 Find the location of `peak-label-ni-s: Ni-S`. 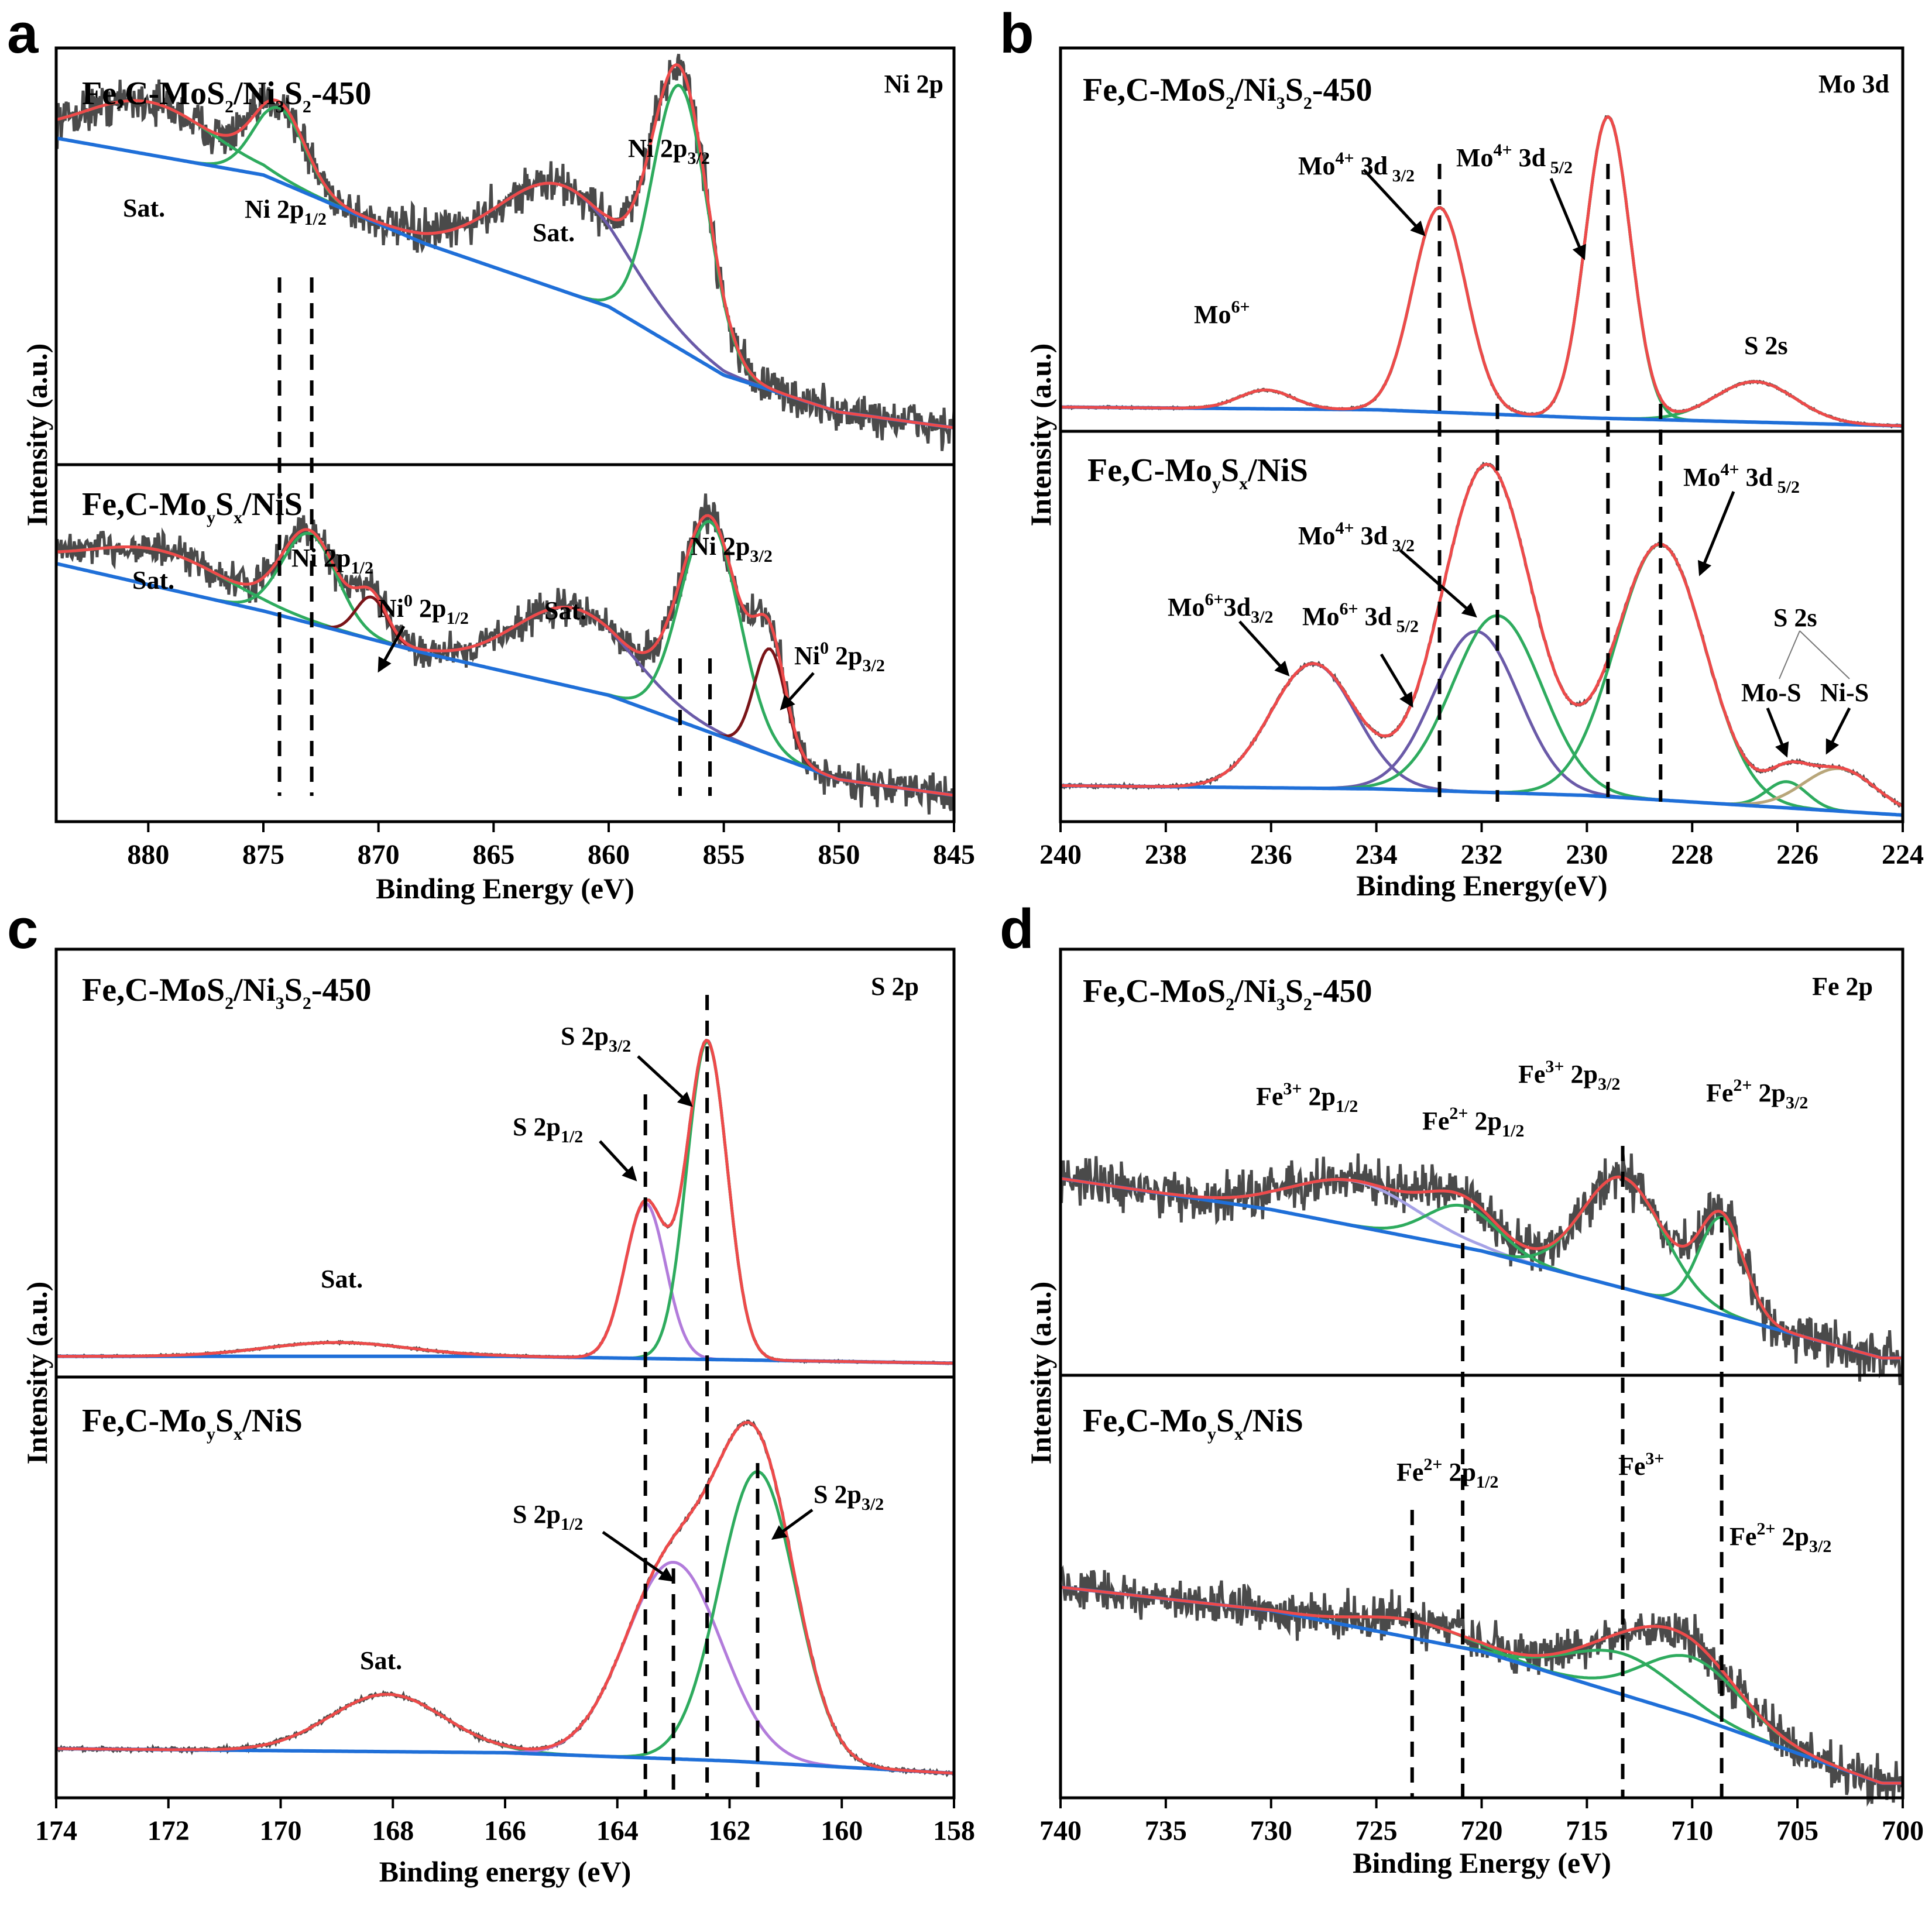

peak-label-ni-s: Ni-S is located at coordinates (1844, 692).